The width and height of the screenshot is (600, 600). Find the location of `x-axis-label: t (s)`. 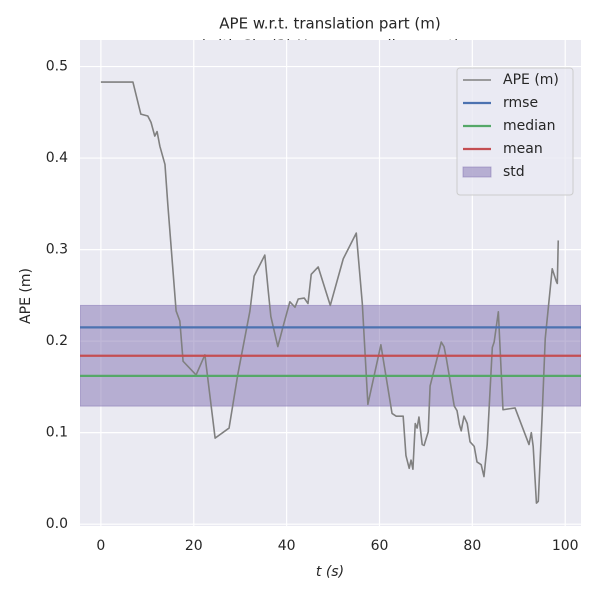

x-axis-label: t (s) is located at coordinates (330, 572).